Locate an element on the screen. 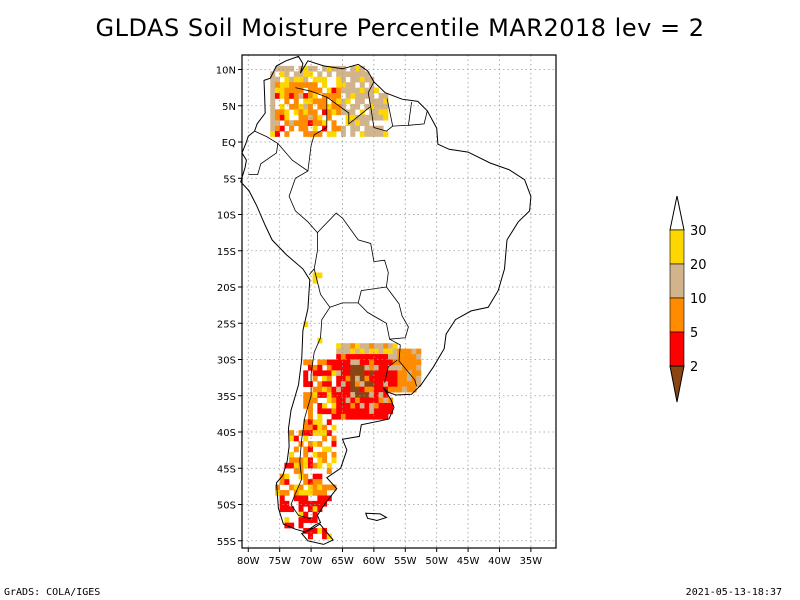 The height and width of the screenshot is (600, 800). render-timestamp: 2021-05-13-18:37 is located at coordinates (733, 592).